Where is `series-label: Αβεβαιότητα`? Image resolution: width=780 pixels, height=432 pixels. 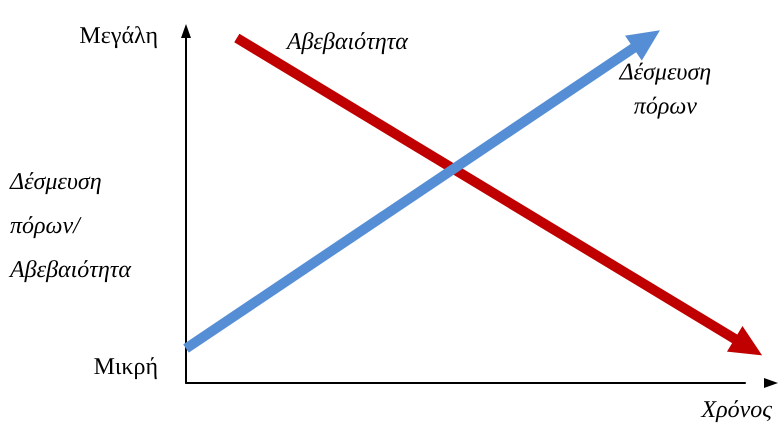 series-label: Αβεβαιότητα is located at coordinates (346, 42).